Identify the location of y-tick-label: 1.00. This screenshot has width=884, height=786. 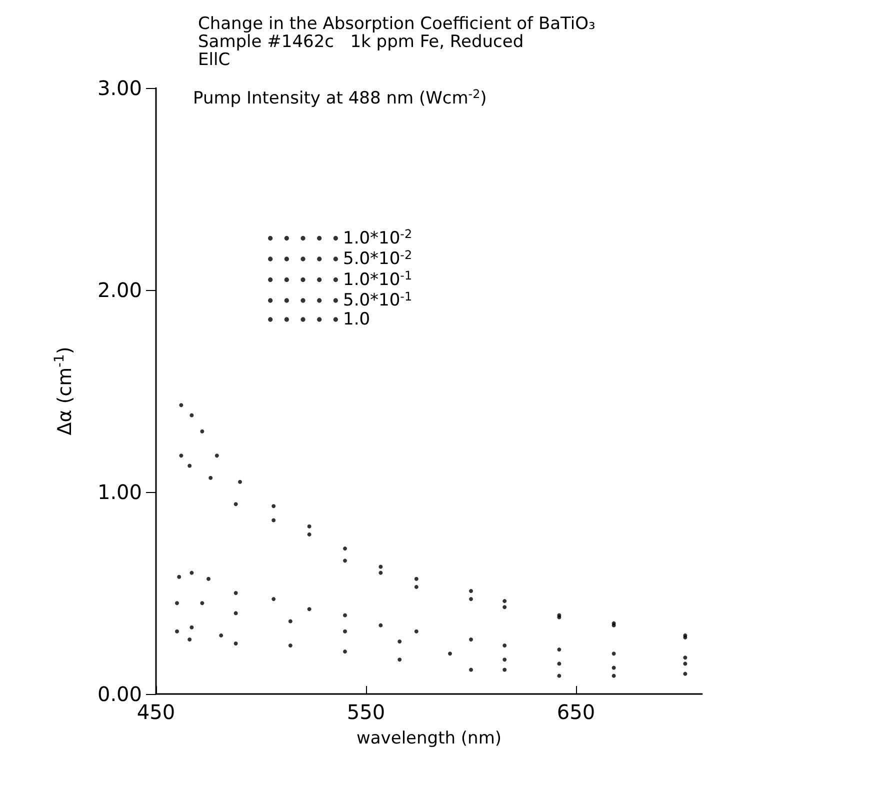
(119, 492).